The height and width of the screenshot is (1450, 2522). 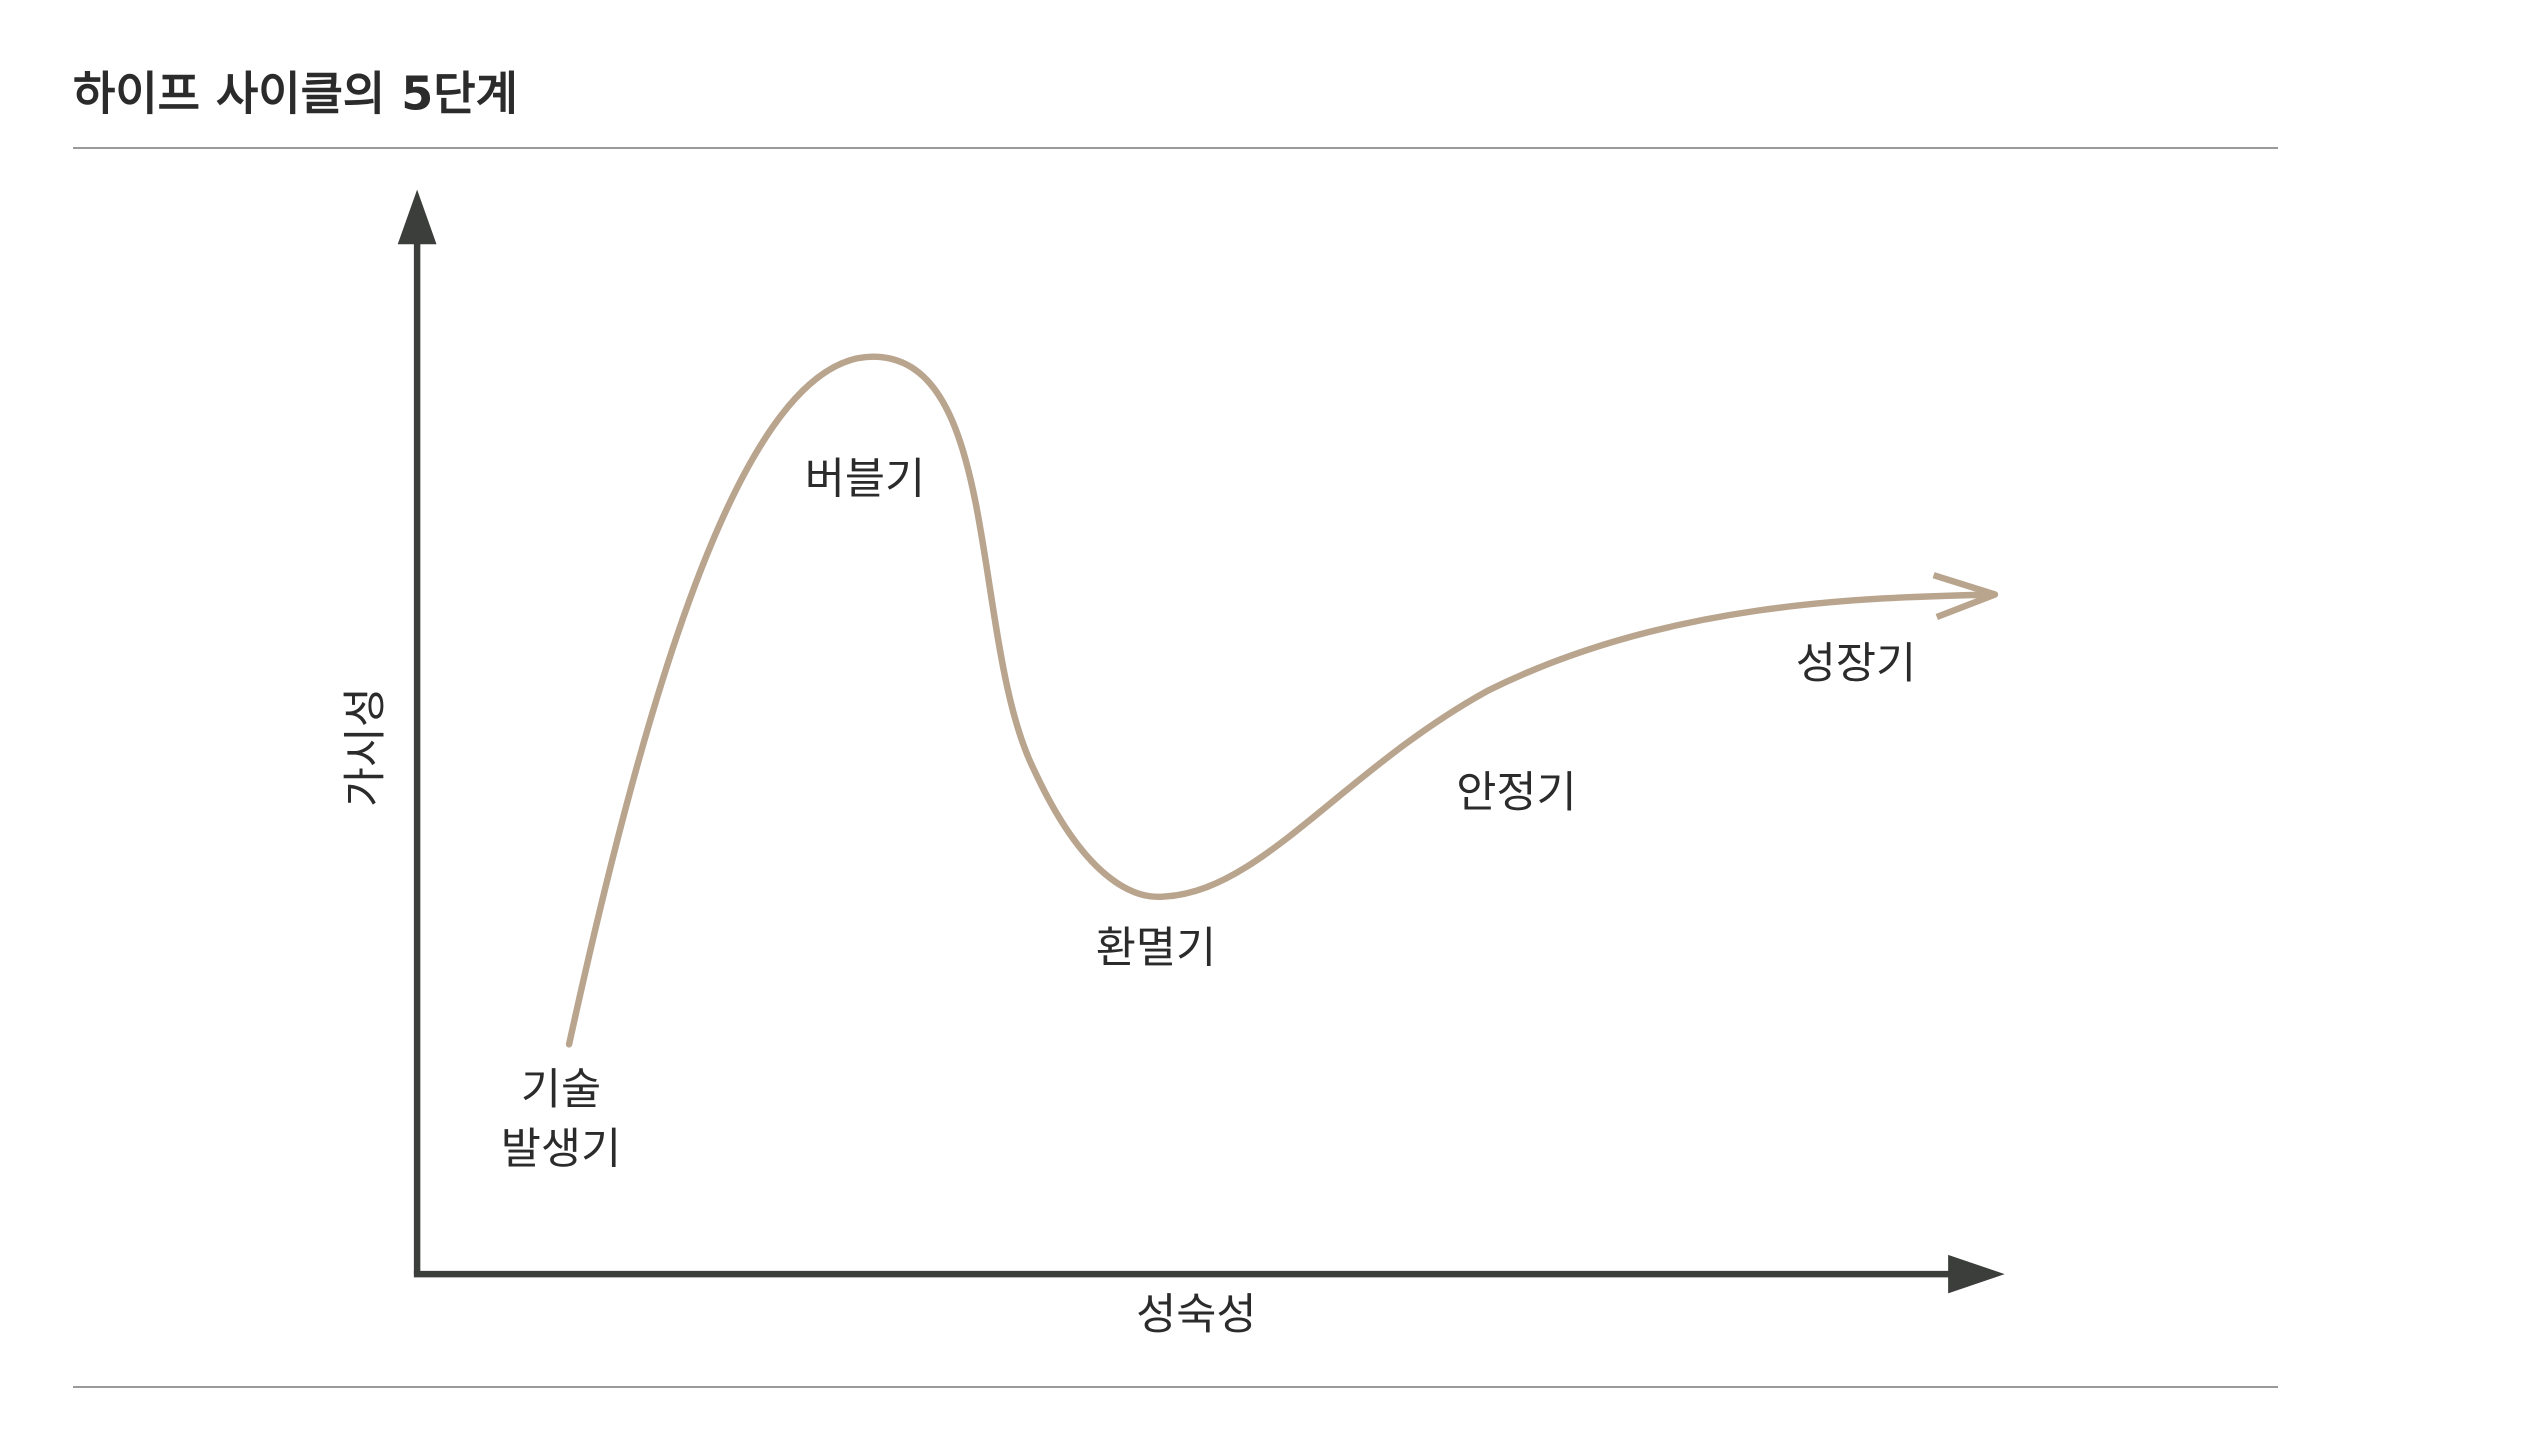 I want to click on y-axis-label: 가시성, so click(x=366, y=747).